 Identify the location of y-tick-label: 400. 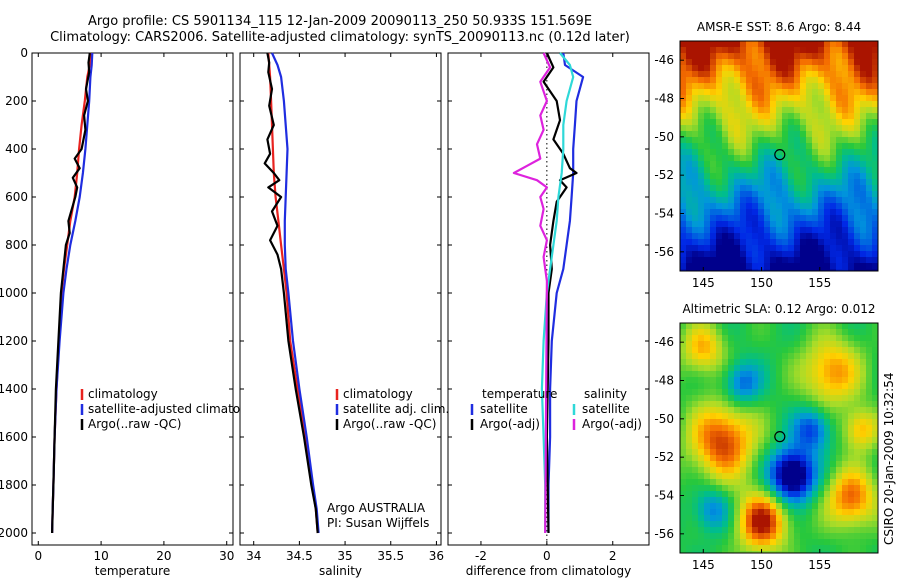
(16, 149).